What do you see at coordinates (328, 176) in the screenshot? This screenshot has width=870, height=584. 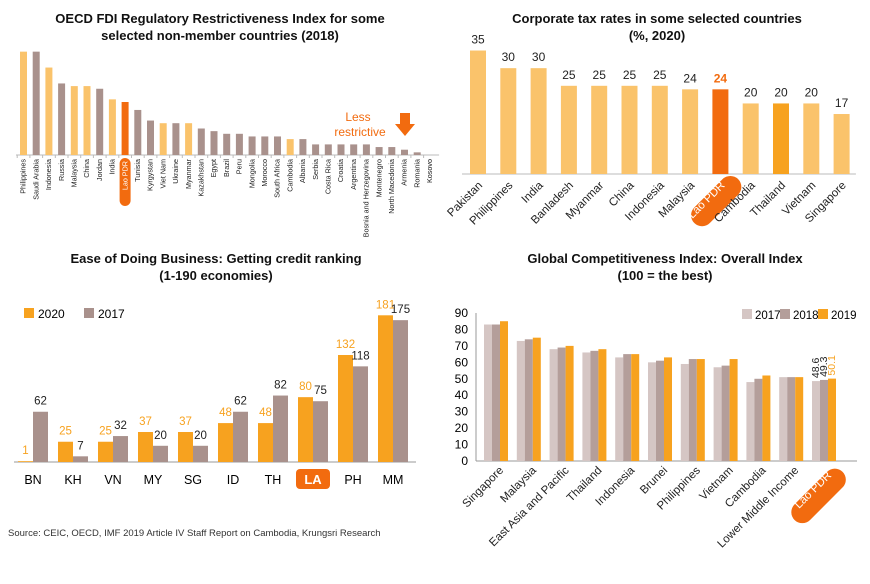 I see `chart1-tick-label: Costa Rica` at bounding box center [328, 176].